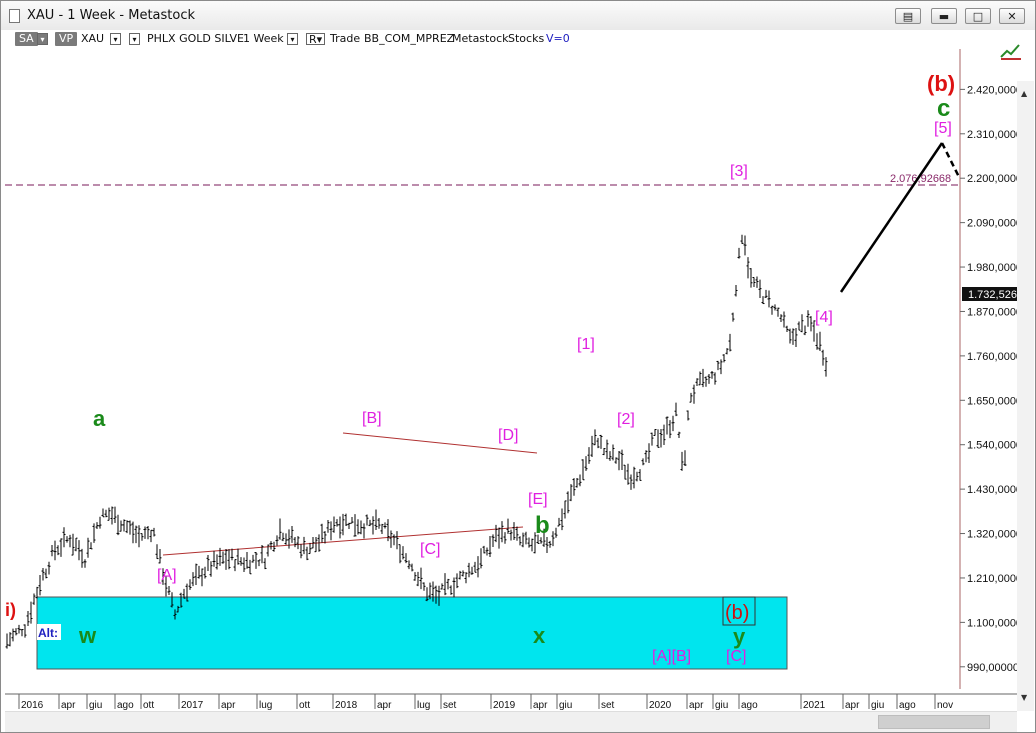 The width and height of the screenshot is (1036, 733). Describe the element at coordinates (343, 541) in the screenshot. I see `lower-trendline` at that location.